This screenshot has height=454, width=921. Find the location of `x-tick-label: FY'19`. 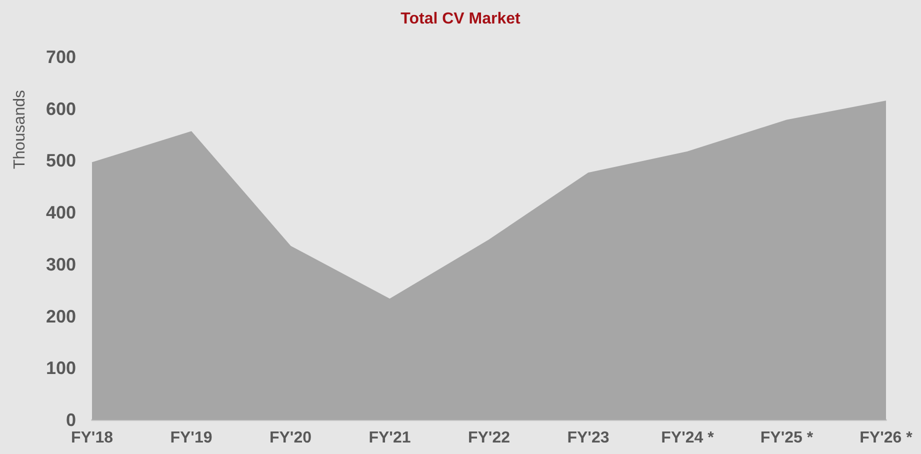

x-tick-label: FY'19 is located at coordinates (191, 438).